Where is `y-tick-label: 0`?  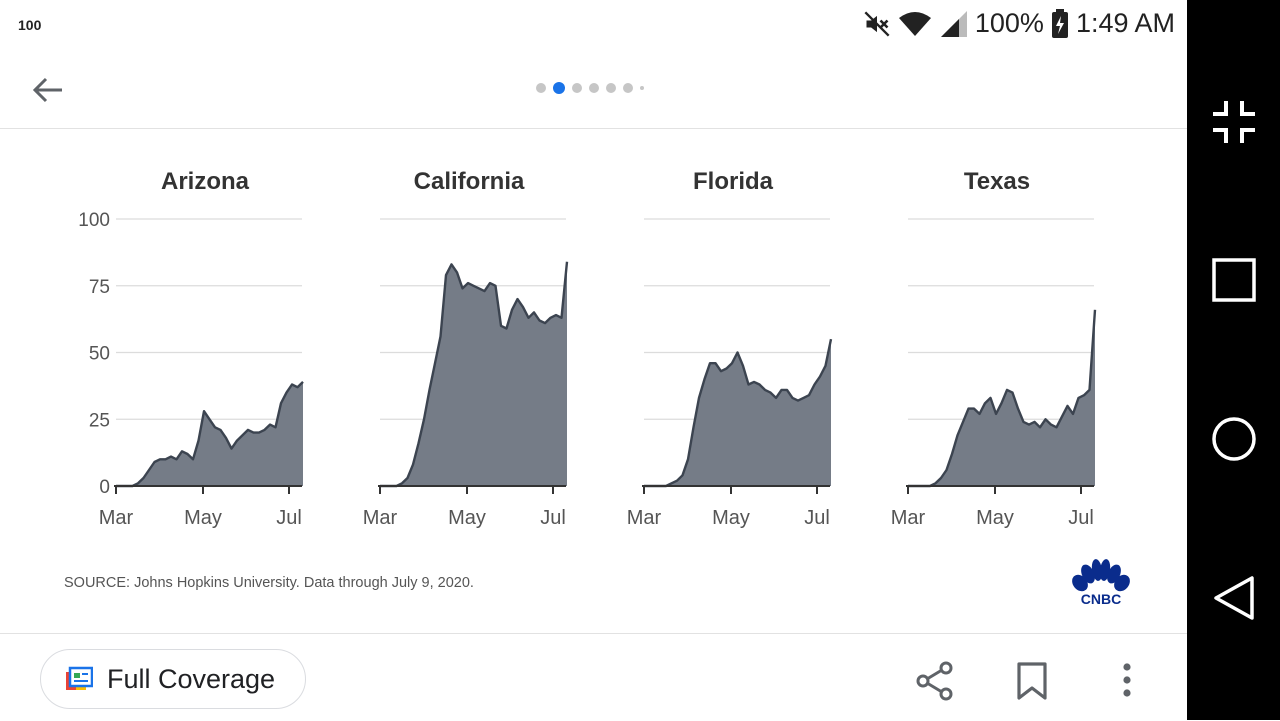
y-tick-label: 0 is located at coordinates (104, 487).